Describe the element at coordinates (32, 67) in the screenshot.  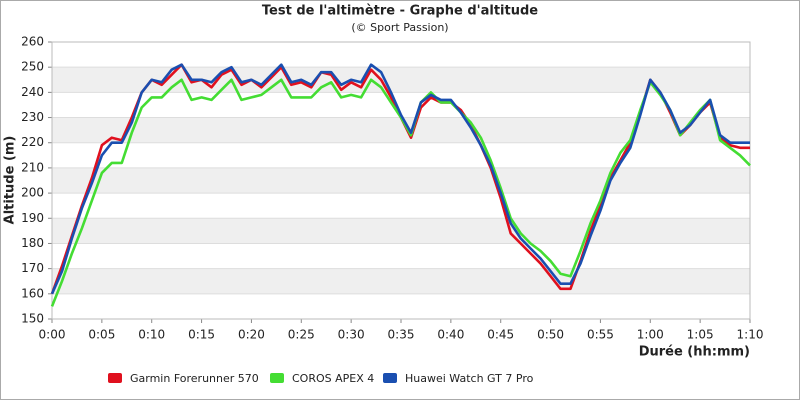
I see `y-tick-label: 250` at that location.